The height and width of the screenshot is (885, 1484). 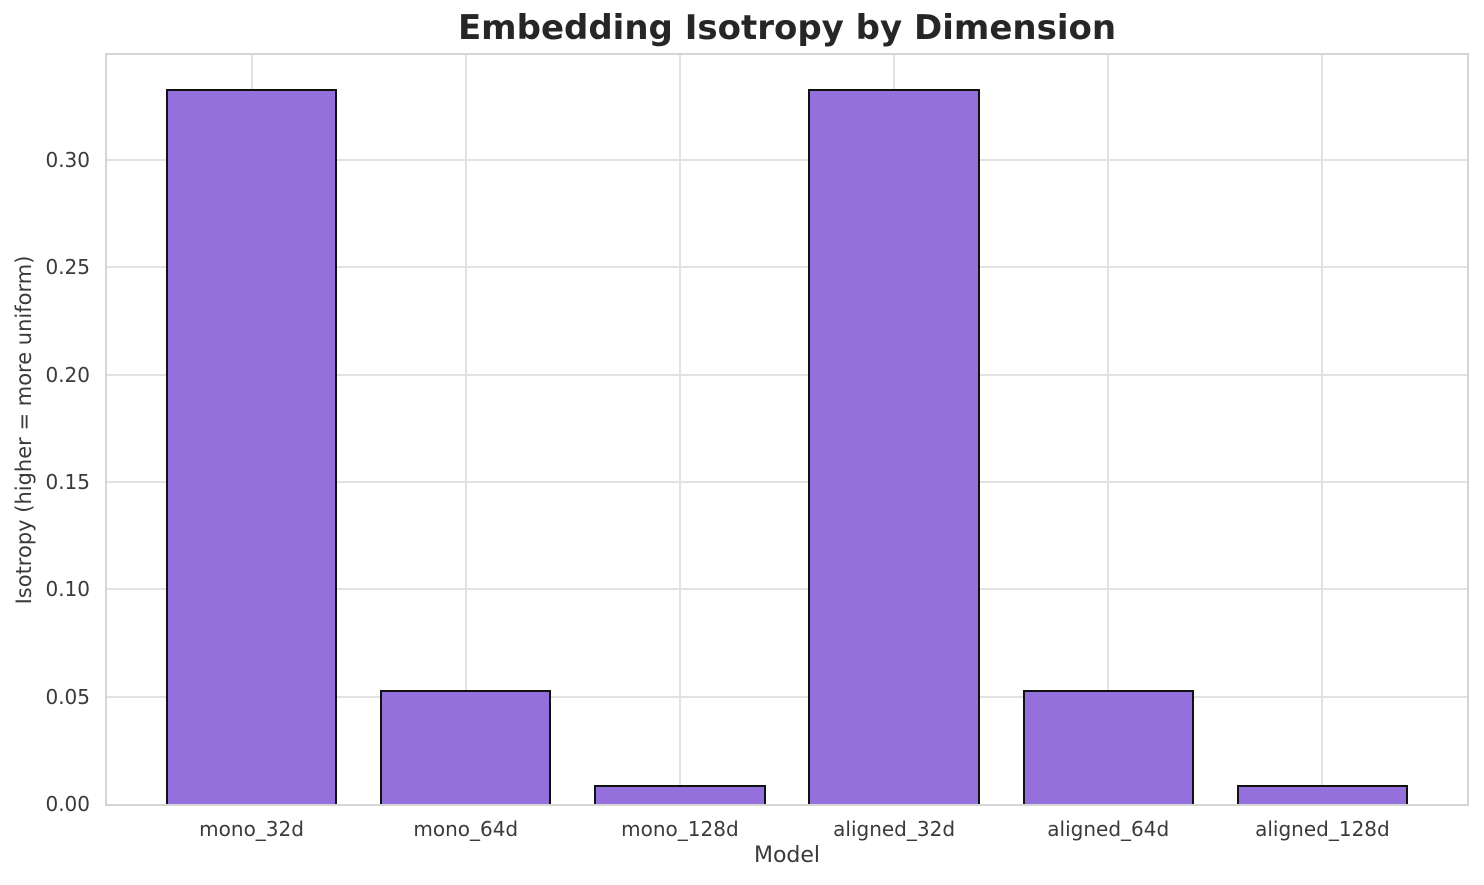 I want to click on bar-aligned_64d, so click(x=1108, y=747).